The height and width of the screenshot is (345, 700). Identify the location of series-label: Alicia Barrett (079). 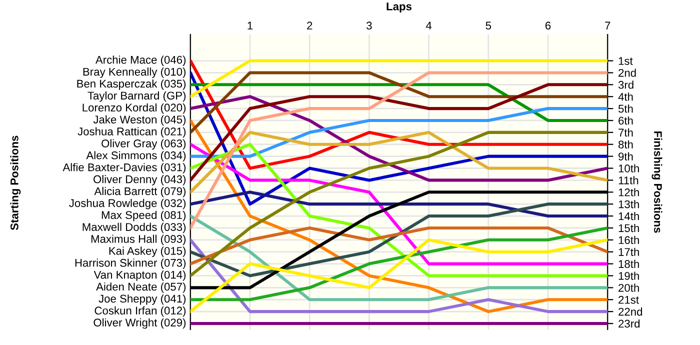
(140, 192).